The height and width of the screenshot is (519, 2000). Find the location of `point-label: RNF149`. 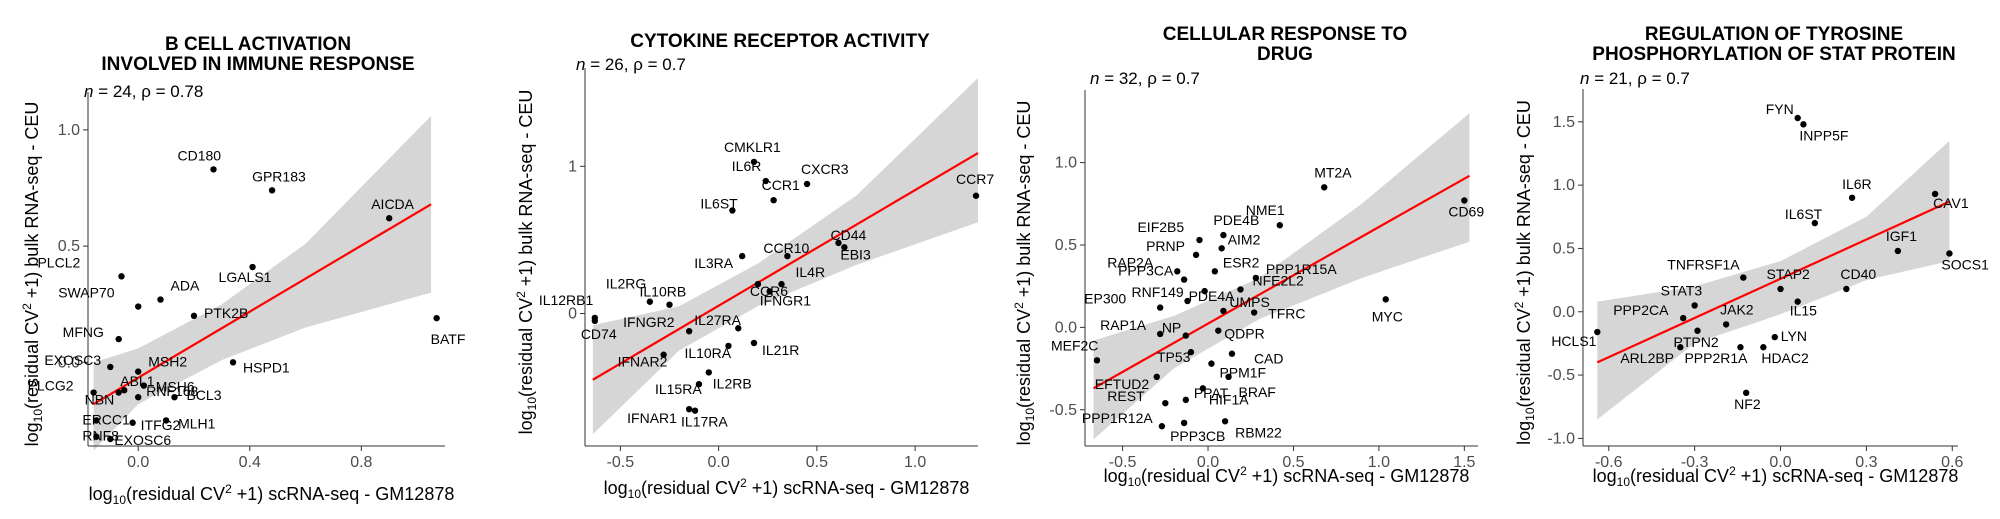

point-label: RNF149 is located at coordinates (1158, 292).